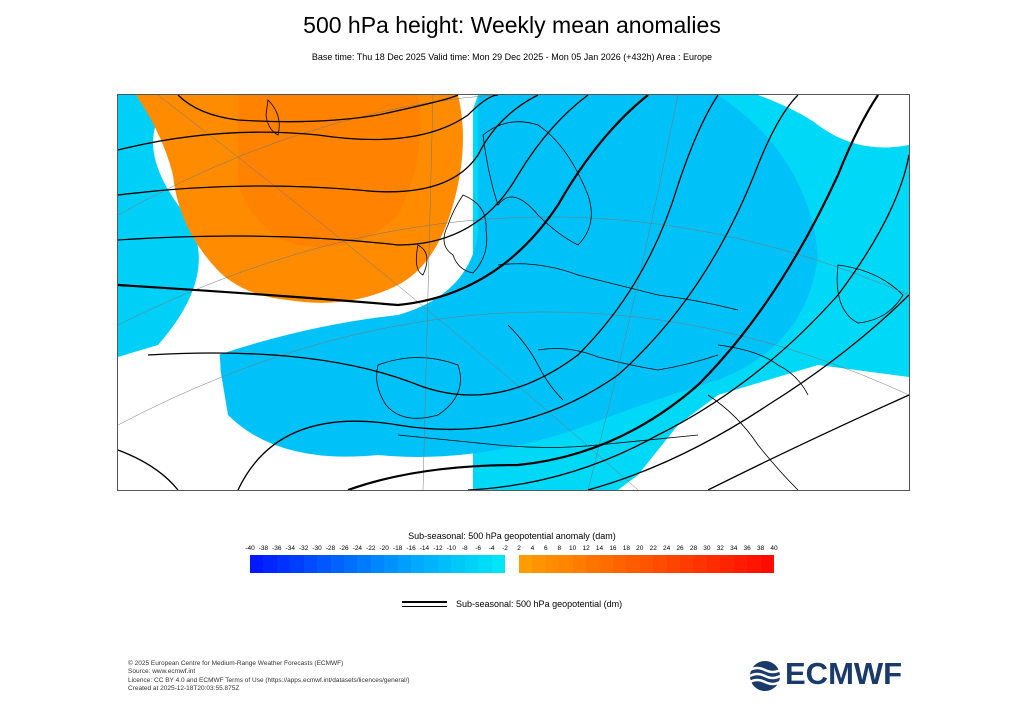 This screenshot has width=1024, height=720. Describe the element at coordinates (411, 548) in the screenshot. I see `colorbar-tick-label: -16` at that location.